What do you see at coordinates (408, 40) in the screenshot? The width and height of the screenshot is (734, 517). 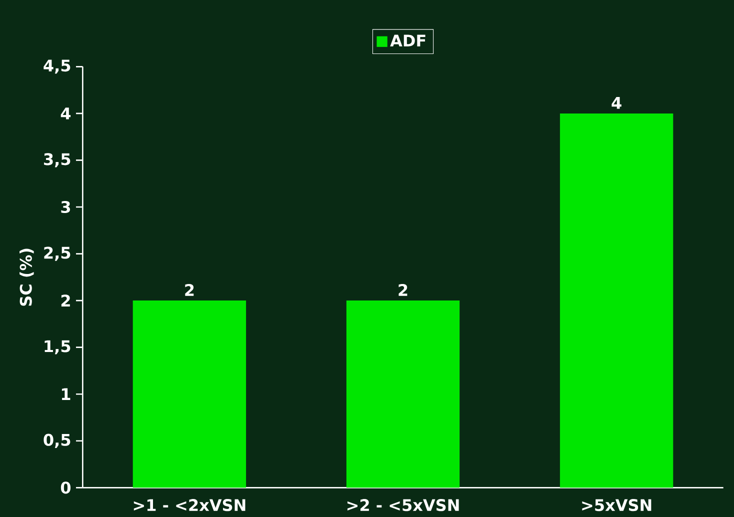 I see `legend-label: ADF` at bounding box center [408, 40].